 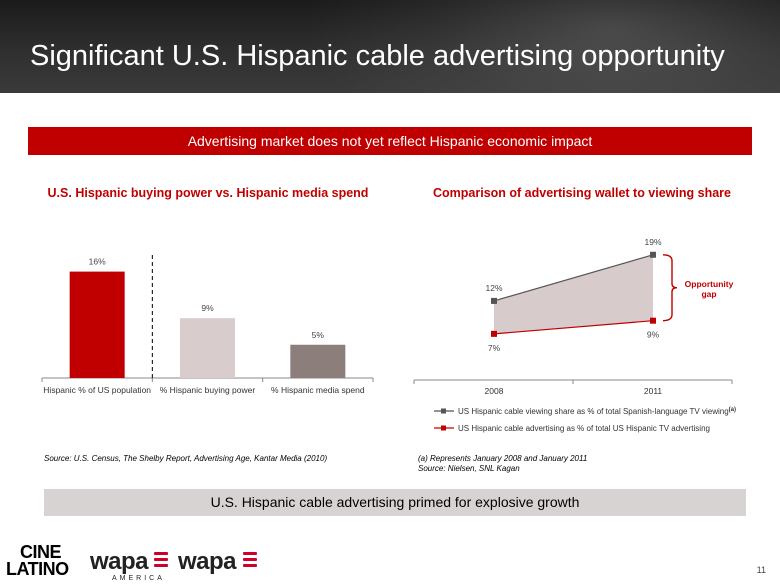 What do you see at coordinates (494, 391) in the screenshot?
I see `x-tick-label: 2008` at bounding box center [494, 391].